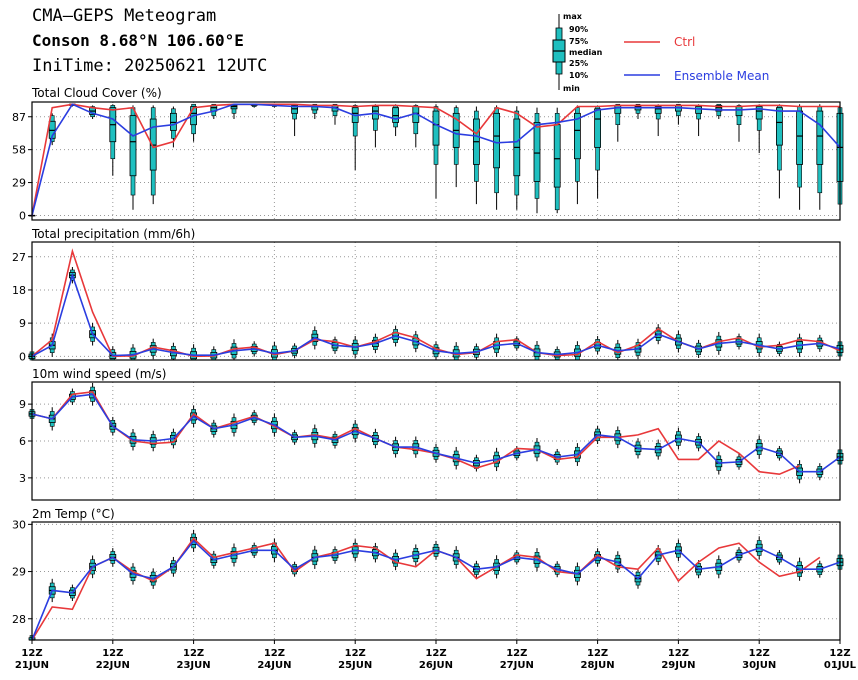  I want to click on x-tick-label-date: 30JUN, so click(759, 665).